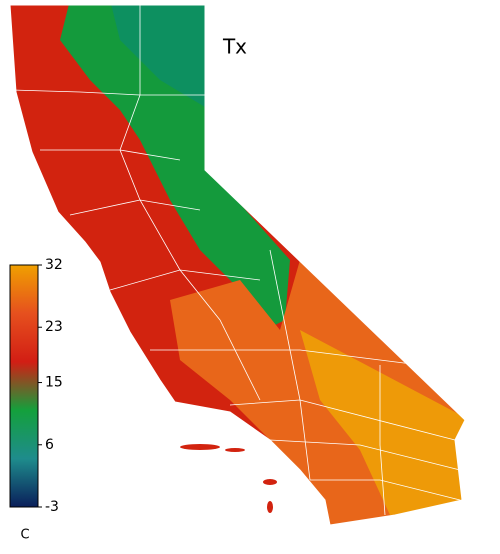  Describe the element at coordinates (24, 535) in the screenshot. I see `colorbar-unit: C` at that location.